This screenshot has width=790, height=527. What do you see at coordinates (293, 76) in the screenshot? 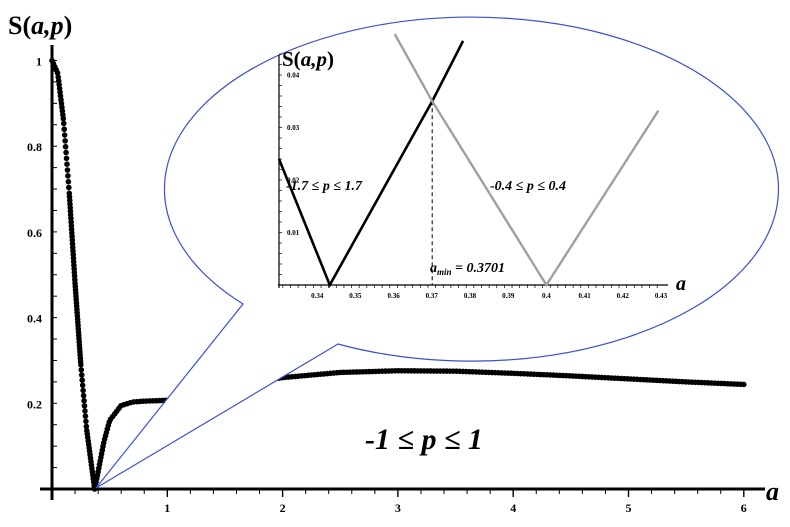
I see `inset-y-tick-label: 0.04` at bounding box center [293, 76].